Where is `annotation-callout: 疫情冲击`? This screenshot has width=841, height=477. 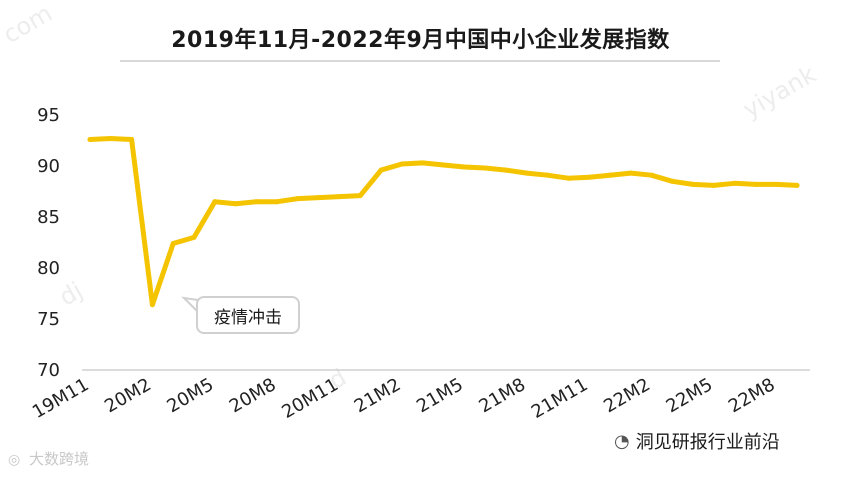 annotation-callout: 疫情冲击 is located at coordinates (248, 315).